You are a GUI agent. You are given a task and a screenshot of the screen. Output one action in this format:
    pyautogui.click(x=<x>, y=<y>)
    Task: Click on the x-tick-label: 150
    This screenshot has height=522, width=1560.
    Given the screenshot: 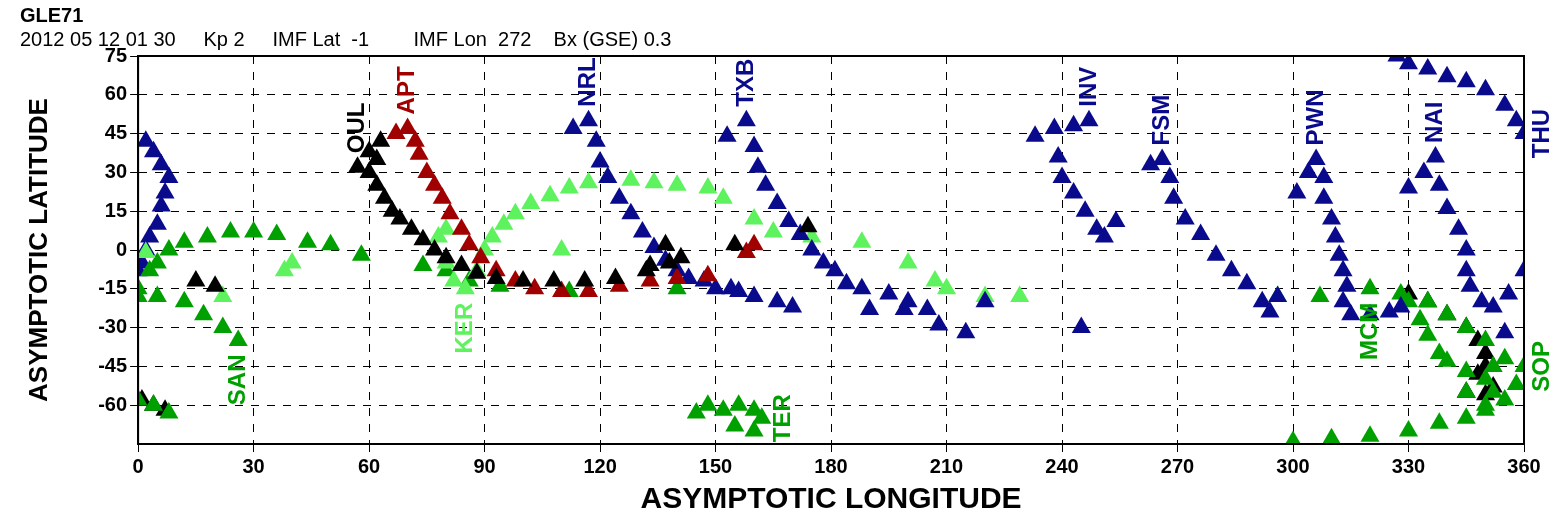 What is the action you would take?
    pyautogui.click(x=715, y=465)
    